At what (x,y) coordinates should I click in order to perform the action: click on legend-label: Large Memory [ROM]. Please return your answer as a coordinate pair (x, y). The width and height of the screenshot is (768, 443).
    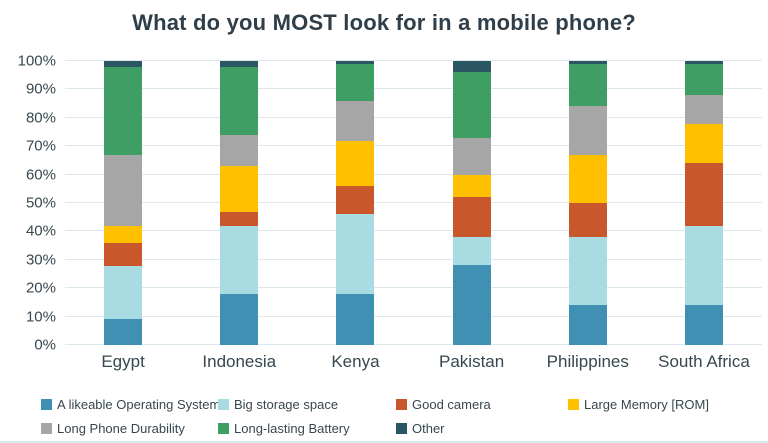
    Looking at the image, I should click on (646, 404).